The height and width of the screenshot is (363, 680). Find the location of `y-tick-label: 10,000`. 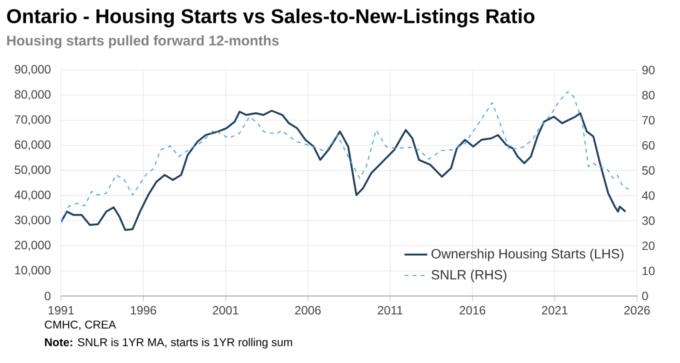

y-tick-label: 10,000 is located at coordinates (32, 271).